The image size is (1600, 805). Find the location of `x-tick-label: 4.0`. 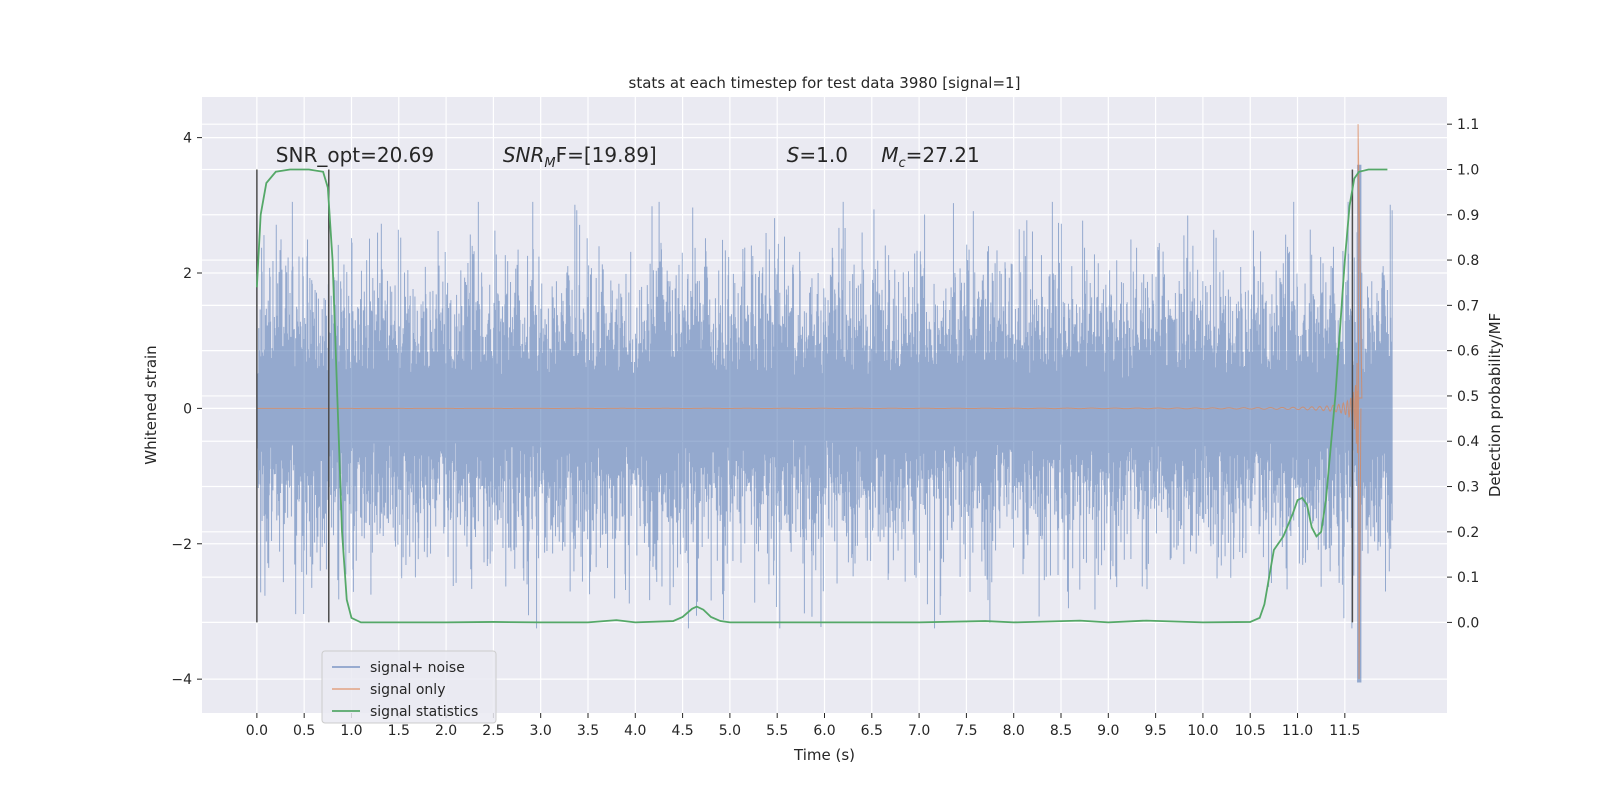

x-tick-label: 4.0 is located at coordinates (635, 731).